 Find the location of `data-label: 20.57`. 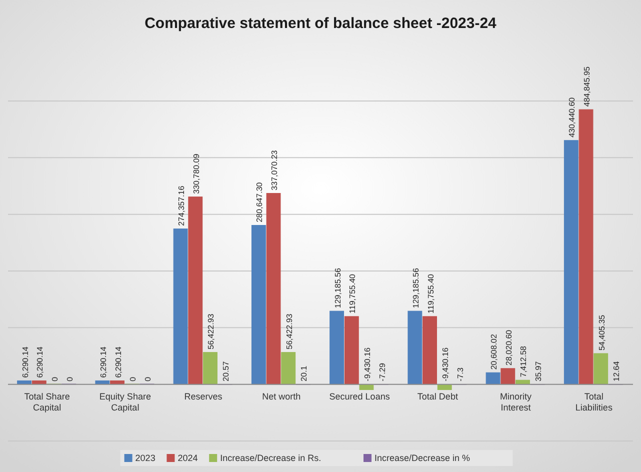

data-label: 20.57 is located at coordinates (226, 371).